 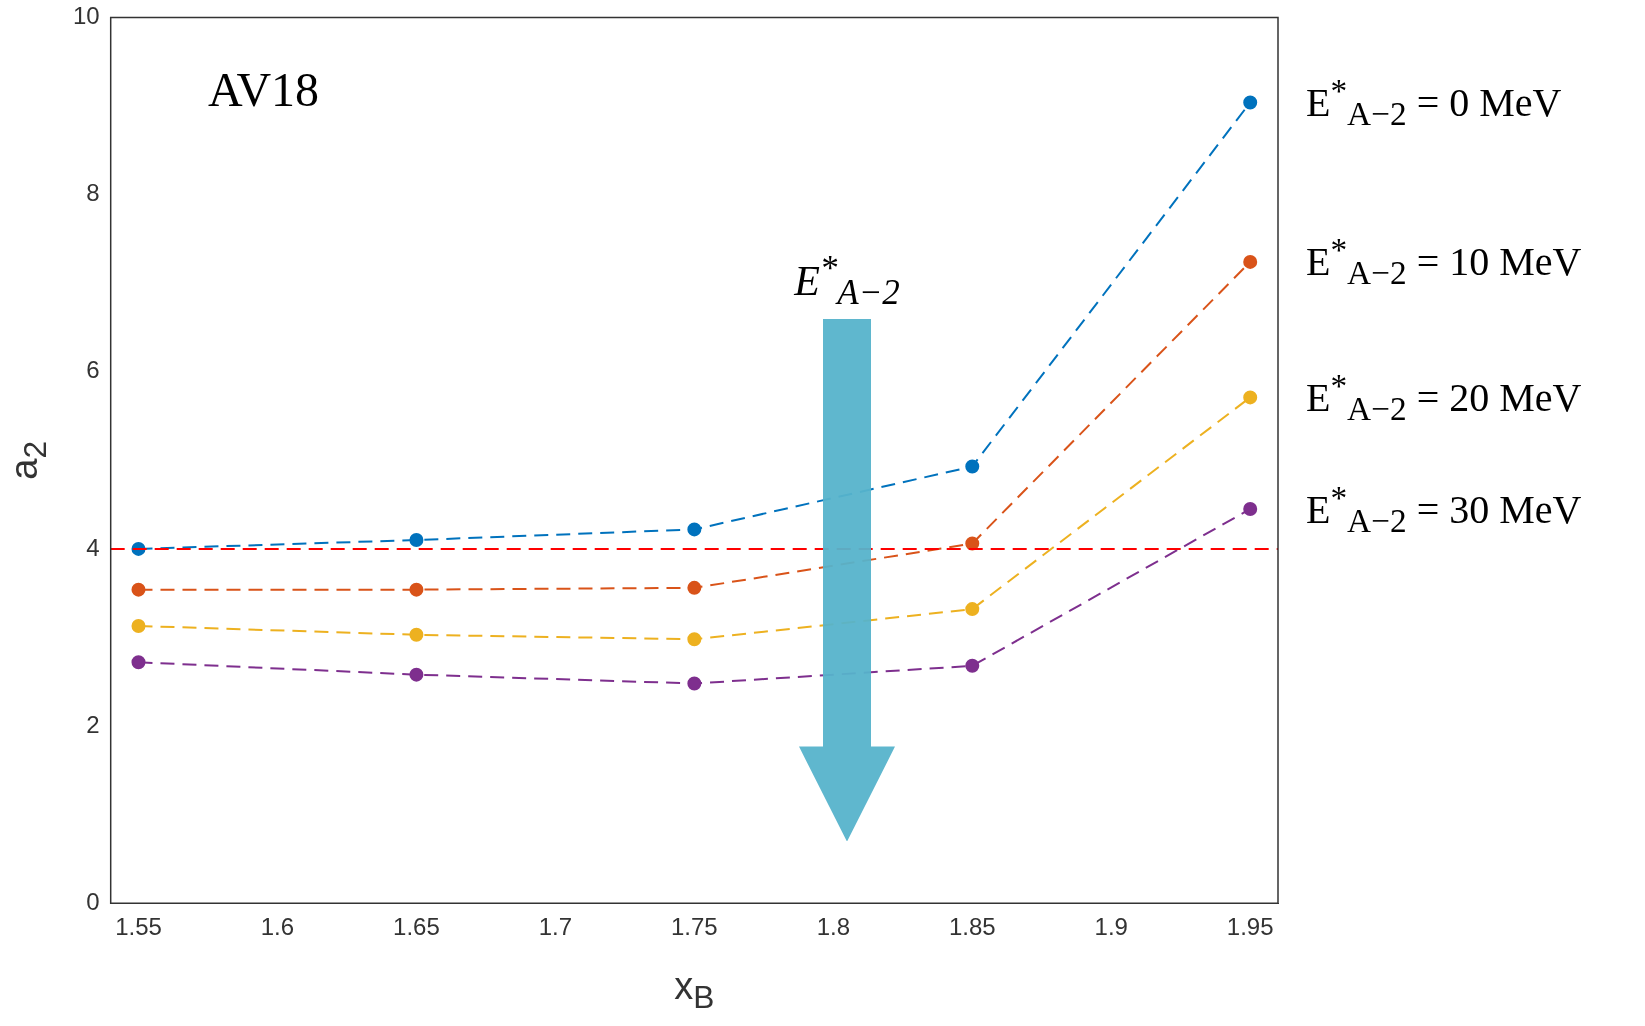 What do you see at coordinates (93, 901) in the screenshot?
I see `y-tick-label: 0` at bounding box center [93, 901].